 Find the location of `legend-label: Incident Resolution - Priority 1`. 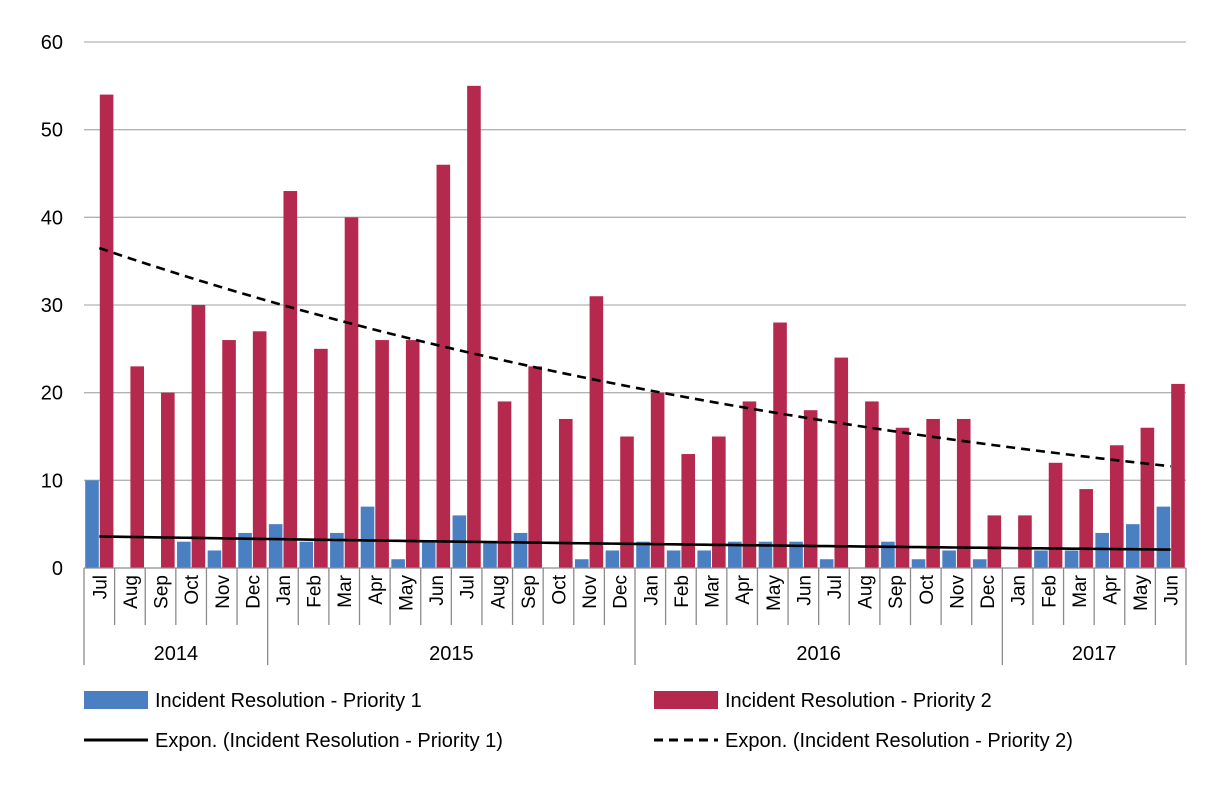

legend-label: Incident Resolution - Priority 1 is located at coordinates (288, 701).